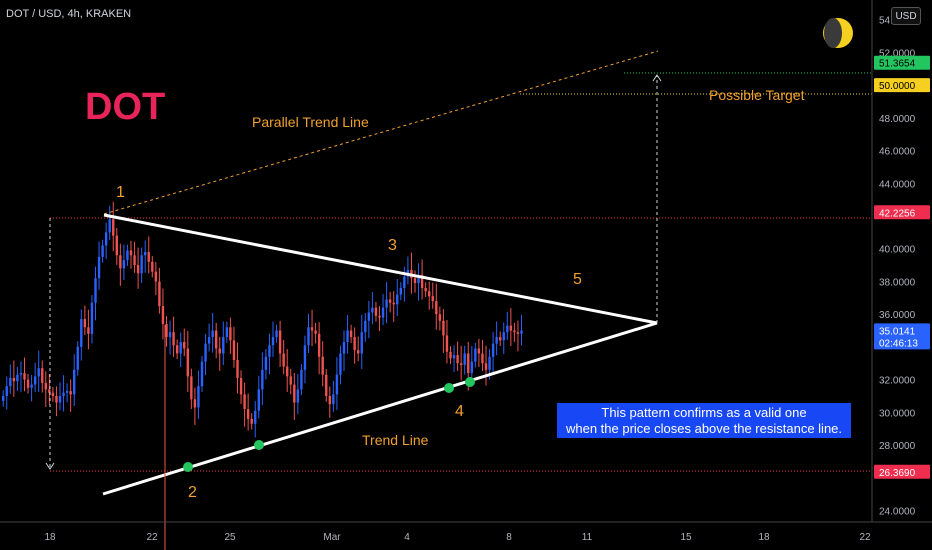 This screenshot has width=932, height=550. Describe the element at coordinates (509, 537) in the screenshot. I see `x-tick-label: 8` at that location.